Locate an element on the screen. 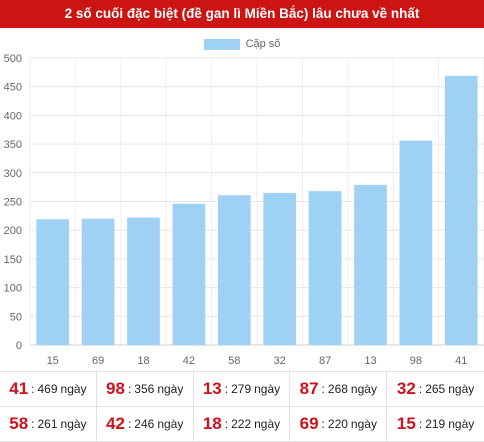 Image resolution: width=484 pixels, height=442 pixels. y-tick-label: 350 is located at coordinates (13, 145).